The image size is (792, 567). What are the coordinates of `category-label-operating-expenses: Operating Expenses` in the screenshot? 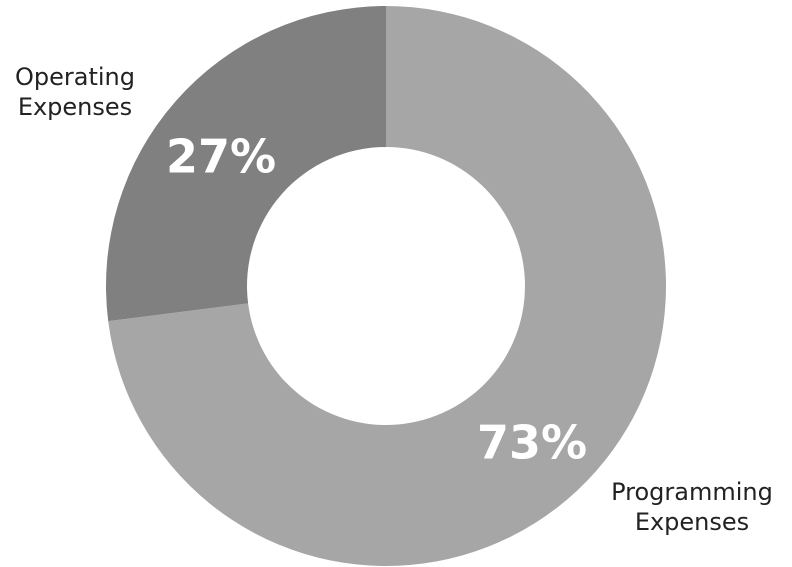 It's located at (75, 92).